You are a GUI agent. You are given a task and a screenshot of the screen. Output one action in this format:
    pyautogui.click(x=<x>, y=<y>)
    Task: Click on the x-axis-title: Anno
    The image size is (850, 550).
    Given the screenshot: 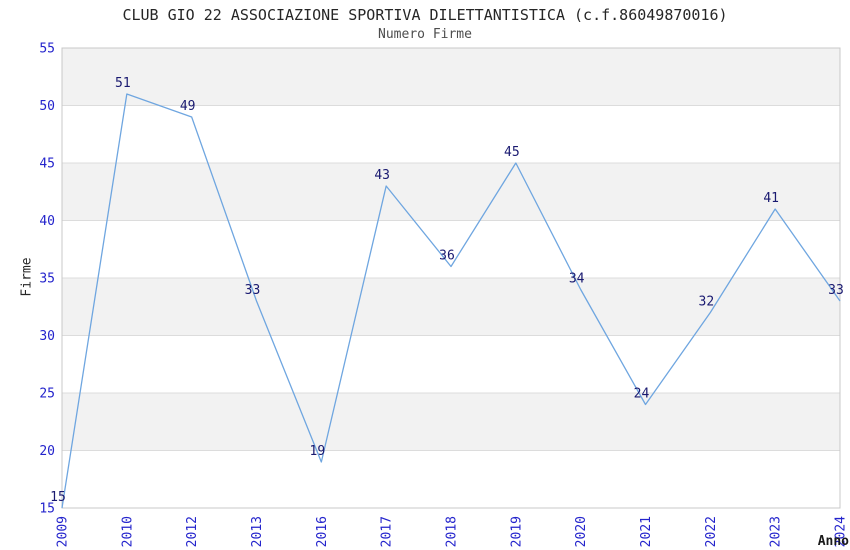 What is the action you would take?
    pyautogui.click(x=833, y=541)
    